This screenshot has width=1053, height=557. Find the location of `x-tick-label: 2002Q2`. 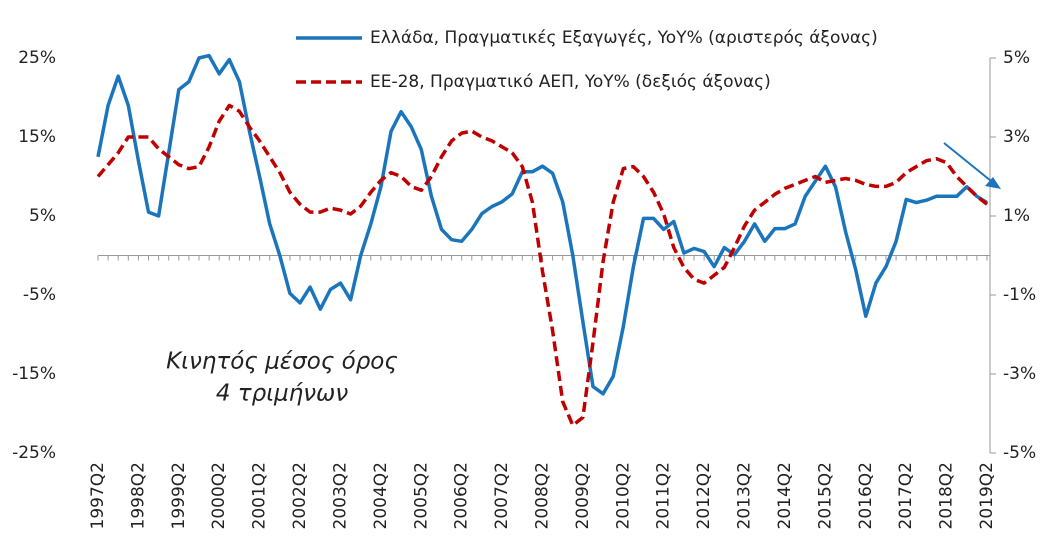

x-tick-label: 2002Q2 is located at coordinates (300, 495).